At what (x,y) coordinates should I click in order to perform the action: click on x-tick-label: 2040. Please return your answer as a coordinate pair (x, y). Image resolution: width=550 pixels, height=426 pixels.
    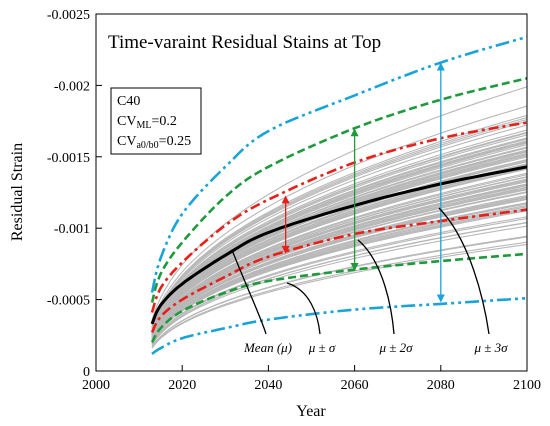
    Looking at the image, I should click on (268, 385).